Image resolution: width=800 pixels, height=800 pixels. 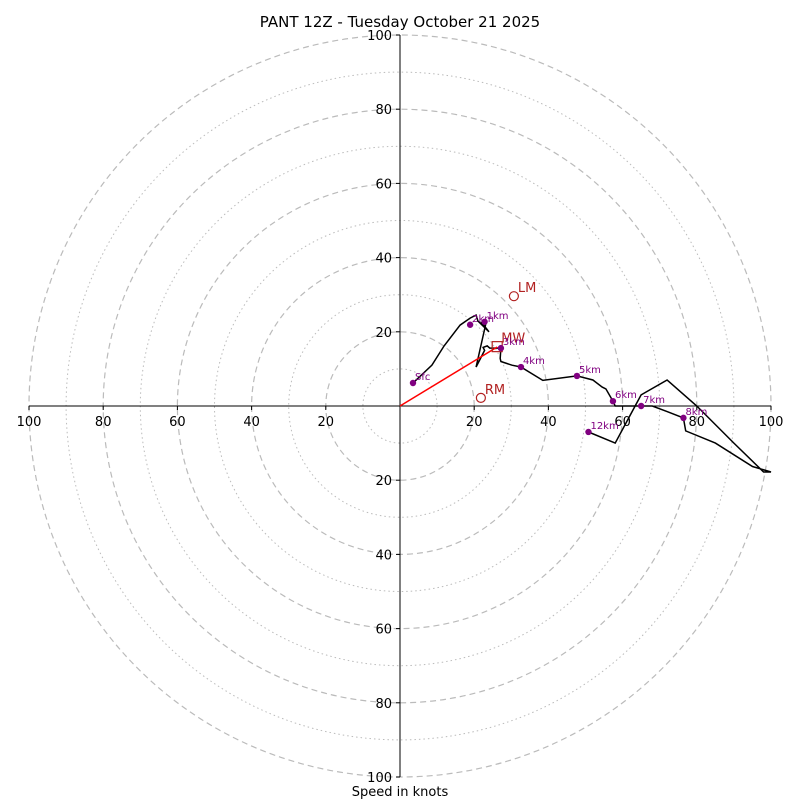 What do you see at coordinates (604, 426) in the screenshot?
I see `height-marker-label: 12km` at bounding box center [604, 426].